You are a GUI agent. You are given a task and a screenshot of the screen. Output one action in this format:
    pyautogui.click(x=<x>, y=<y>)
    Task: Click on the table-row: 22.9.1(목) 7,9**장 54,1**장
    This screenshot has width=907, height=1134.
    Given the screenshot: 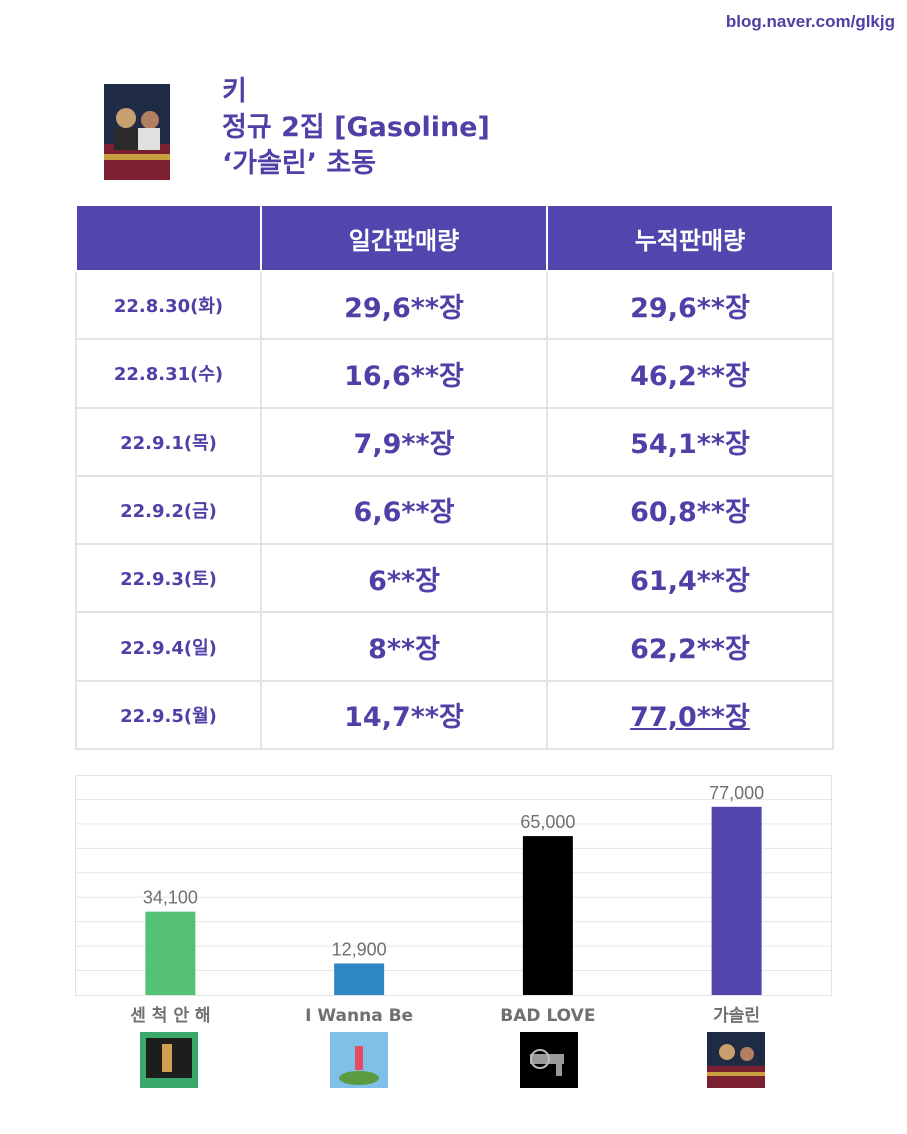 What is the action you would take?
    pyautogui.click(x=454, y=441)
    